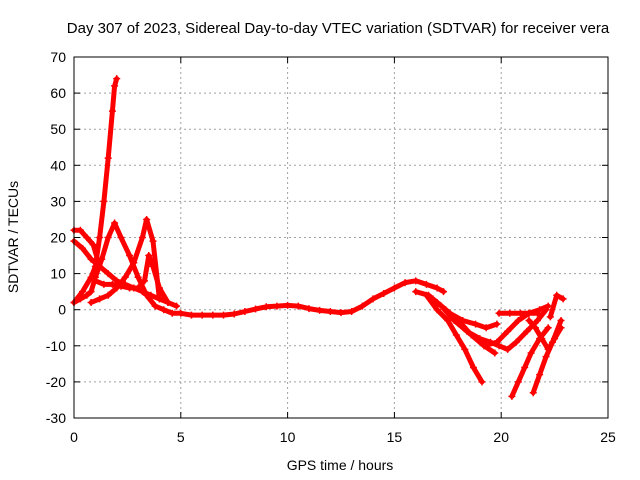  I want to click on x-tick-label: 25, so click(608, 437).